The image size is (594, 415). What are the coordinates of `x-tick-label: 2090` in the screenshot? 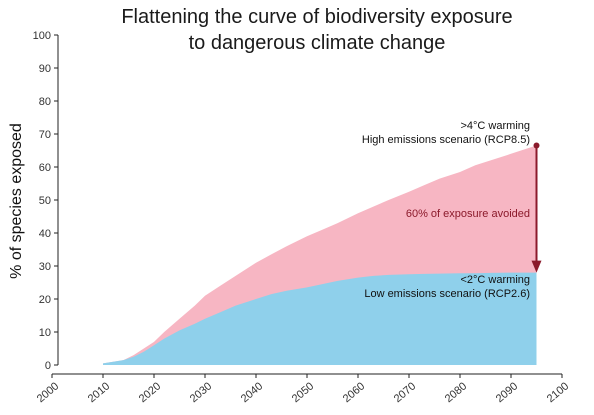 It's located at (507, 392).